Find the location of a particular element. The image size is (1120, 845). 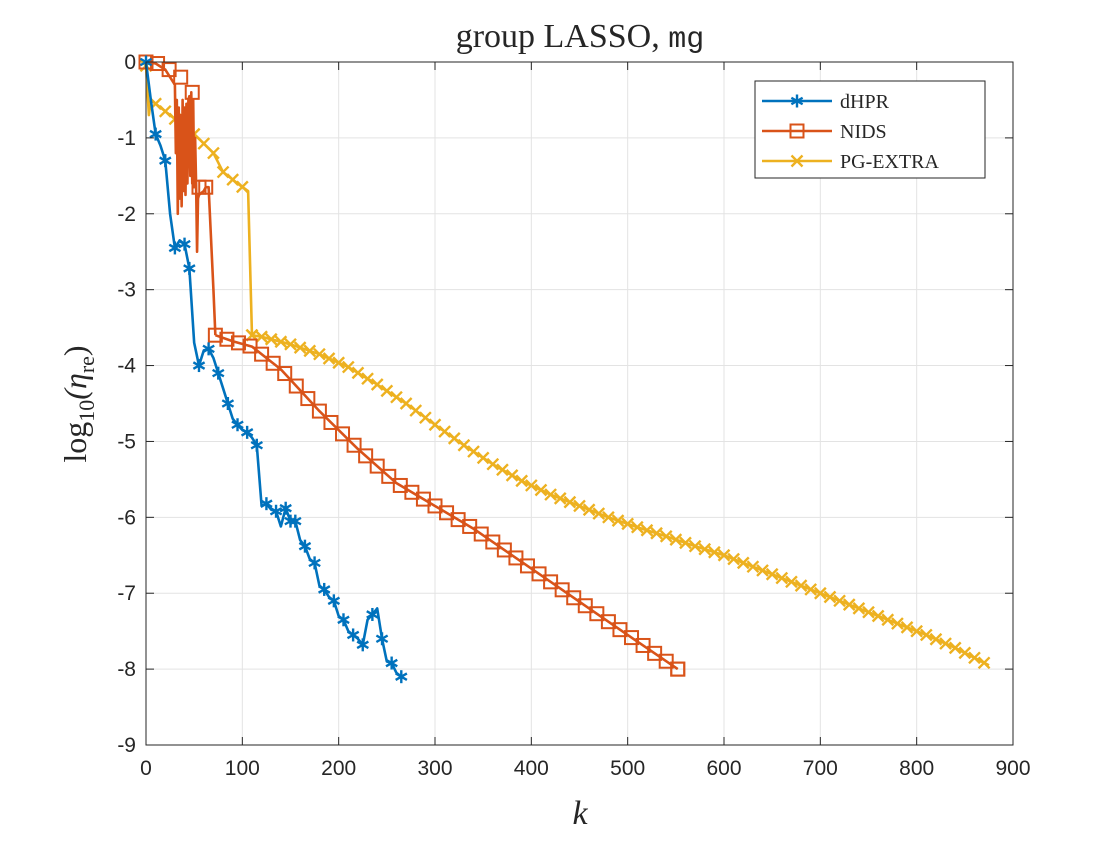

y-tick-label: -7 is located at coordinates (126, 593).